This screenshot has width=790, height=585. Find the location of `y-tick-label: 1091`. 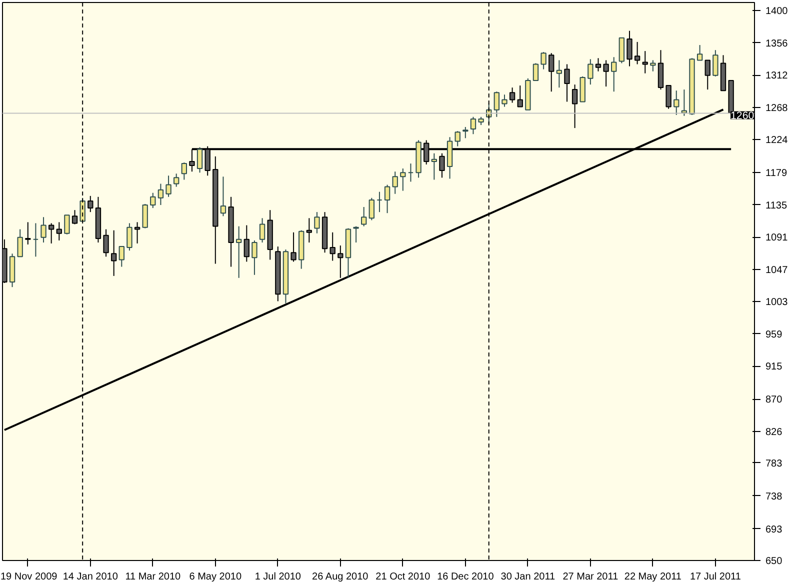

y-tick-label: 1091 is located at coordinates (777, 238).